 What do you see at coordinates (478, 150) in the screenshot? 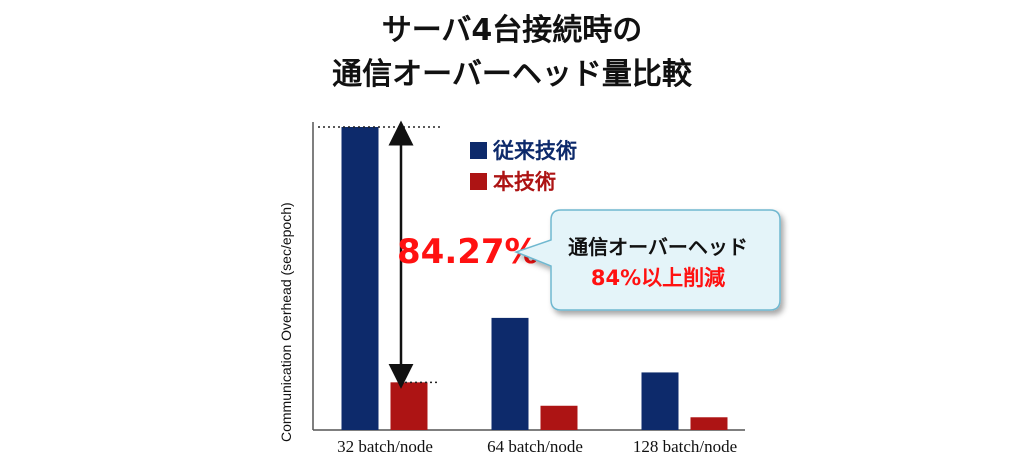
I see `legend-swatch-conventional` at bounding box center [478, 150].